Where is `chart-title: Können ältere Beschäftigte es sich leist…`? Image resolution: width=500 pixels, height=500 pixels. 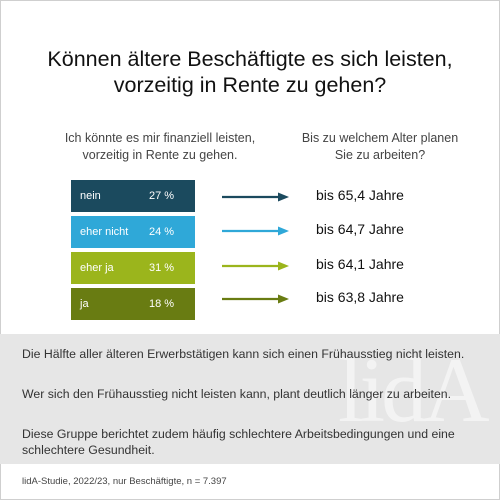
chart-title: Können ältere Beschäftigte es sich leist… is located at coordinates (250, 72).